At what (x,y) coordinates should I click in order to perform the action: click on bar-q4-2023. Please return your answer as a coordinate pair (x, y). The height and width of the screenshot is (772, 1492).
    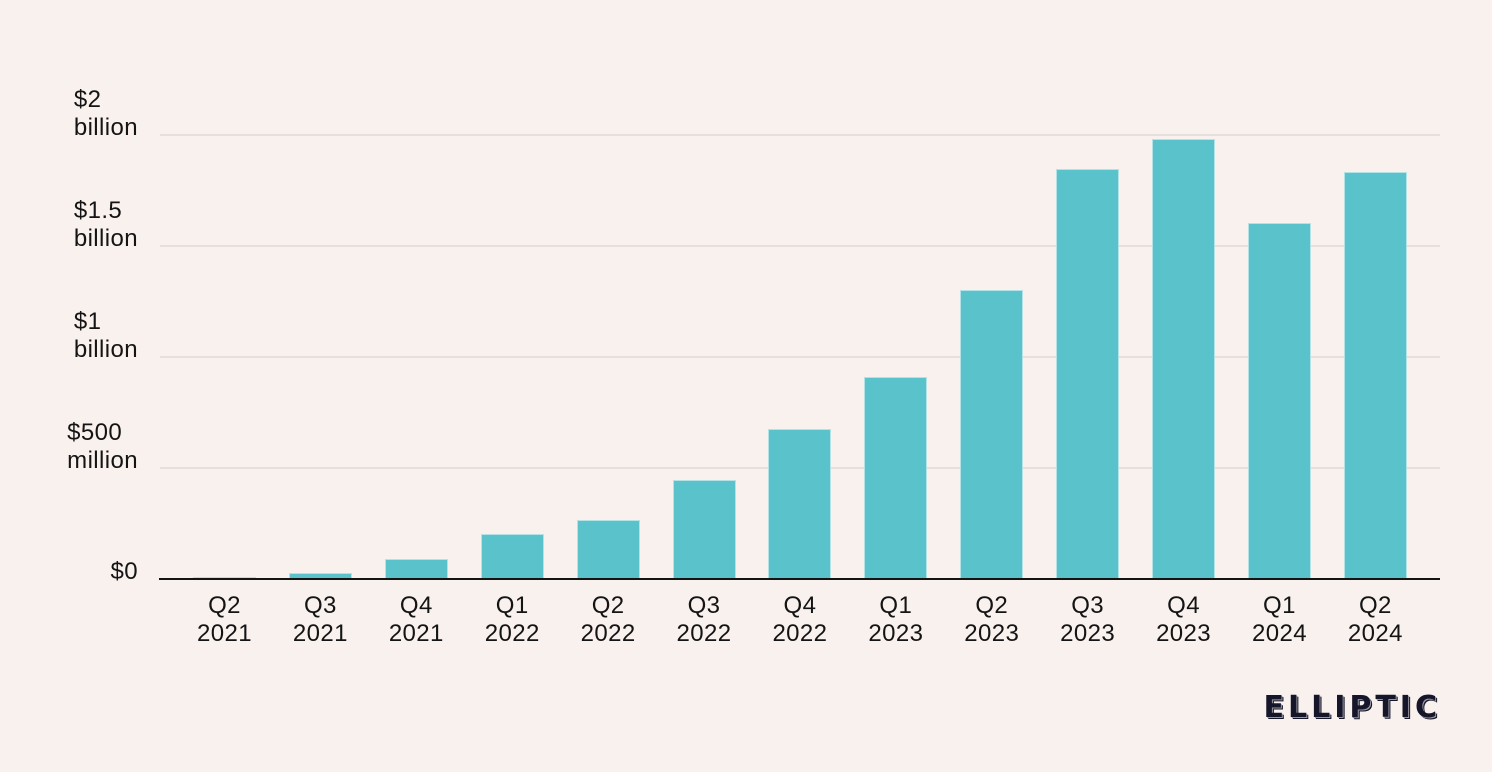
    Looking at the image, I should click on (1184, 359).